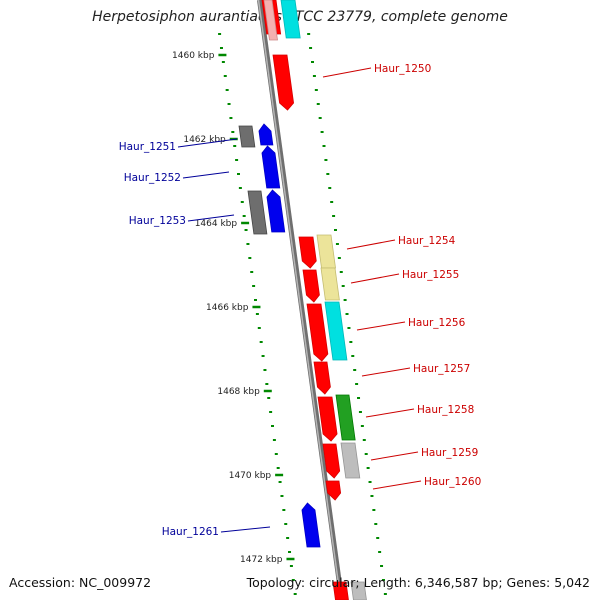 The width and height of the screenshot is (600, 600). What do you see at coordinates (270, 20) in the screenshot?
I see `gene-arrow-top-pink` at bounding box center [270, 20].